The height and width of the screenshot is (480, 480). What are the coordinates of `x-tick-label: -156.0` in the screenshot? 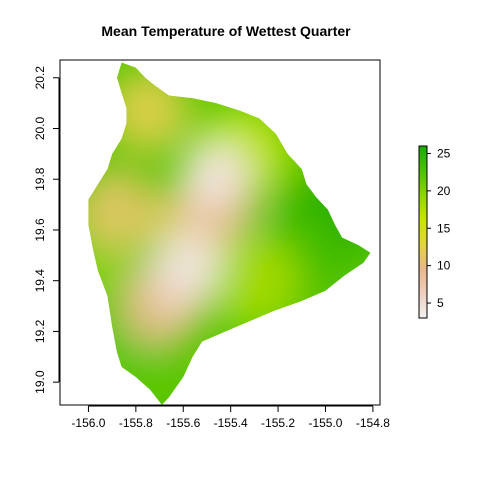 It's located at (88, 423).